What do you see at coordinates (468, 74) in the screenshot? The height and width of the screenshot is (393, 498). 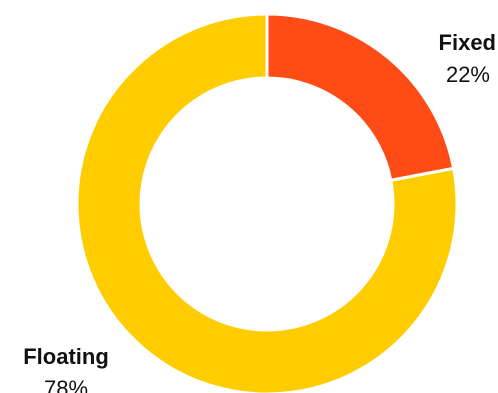 I see `slice-label-fixed-value: 22%` at bounding box center [468, 74].